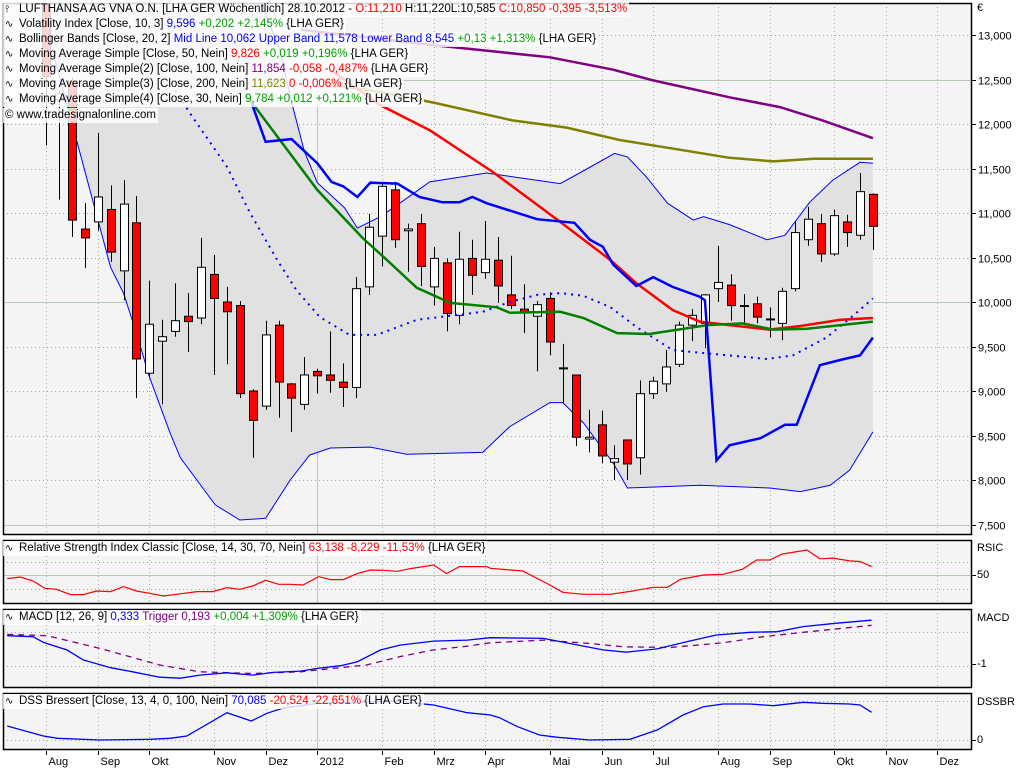 This screenshot has width=1024, height=768. Describe the element at coordinates (990, 548) in the screenshot. I see `rsi-axis-title: RSIC` at that location.